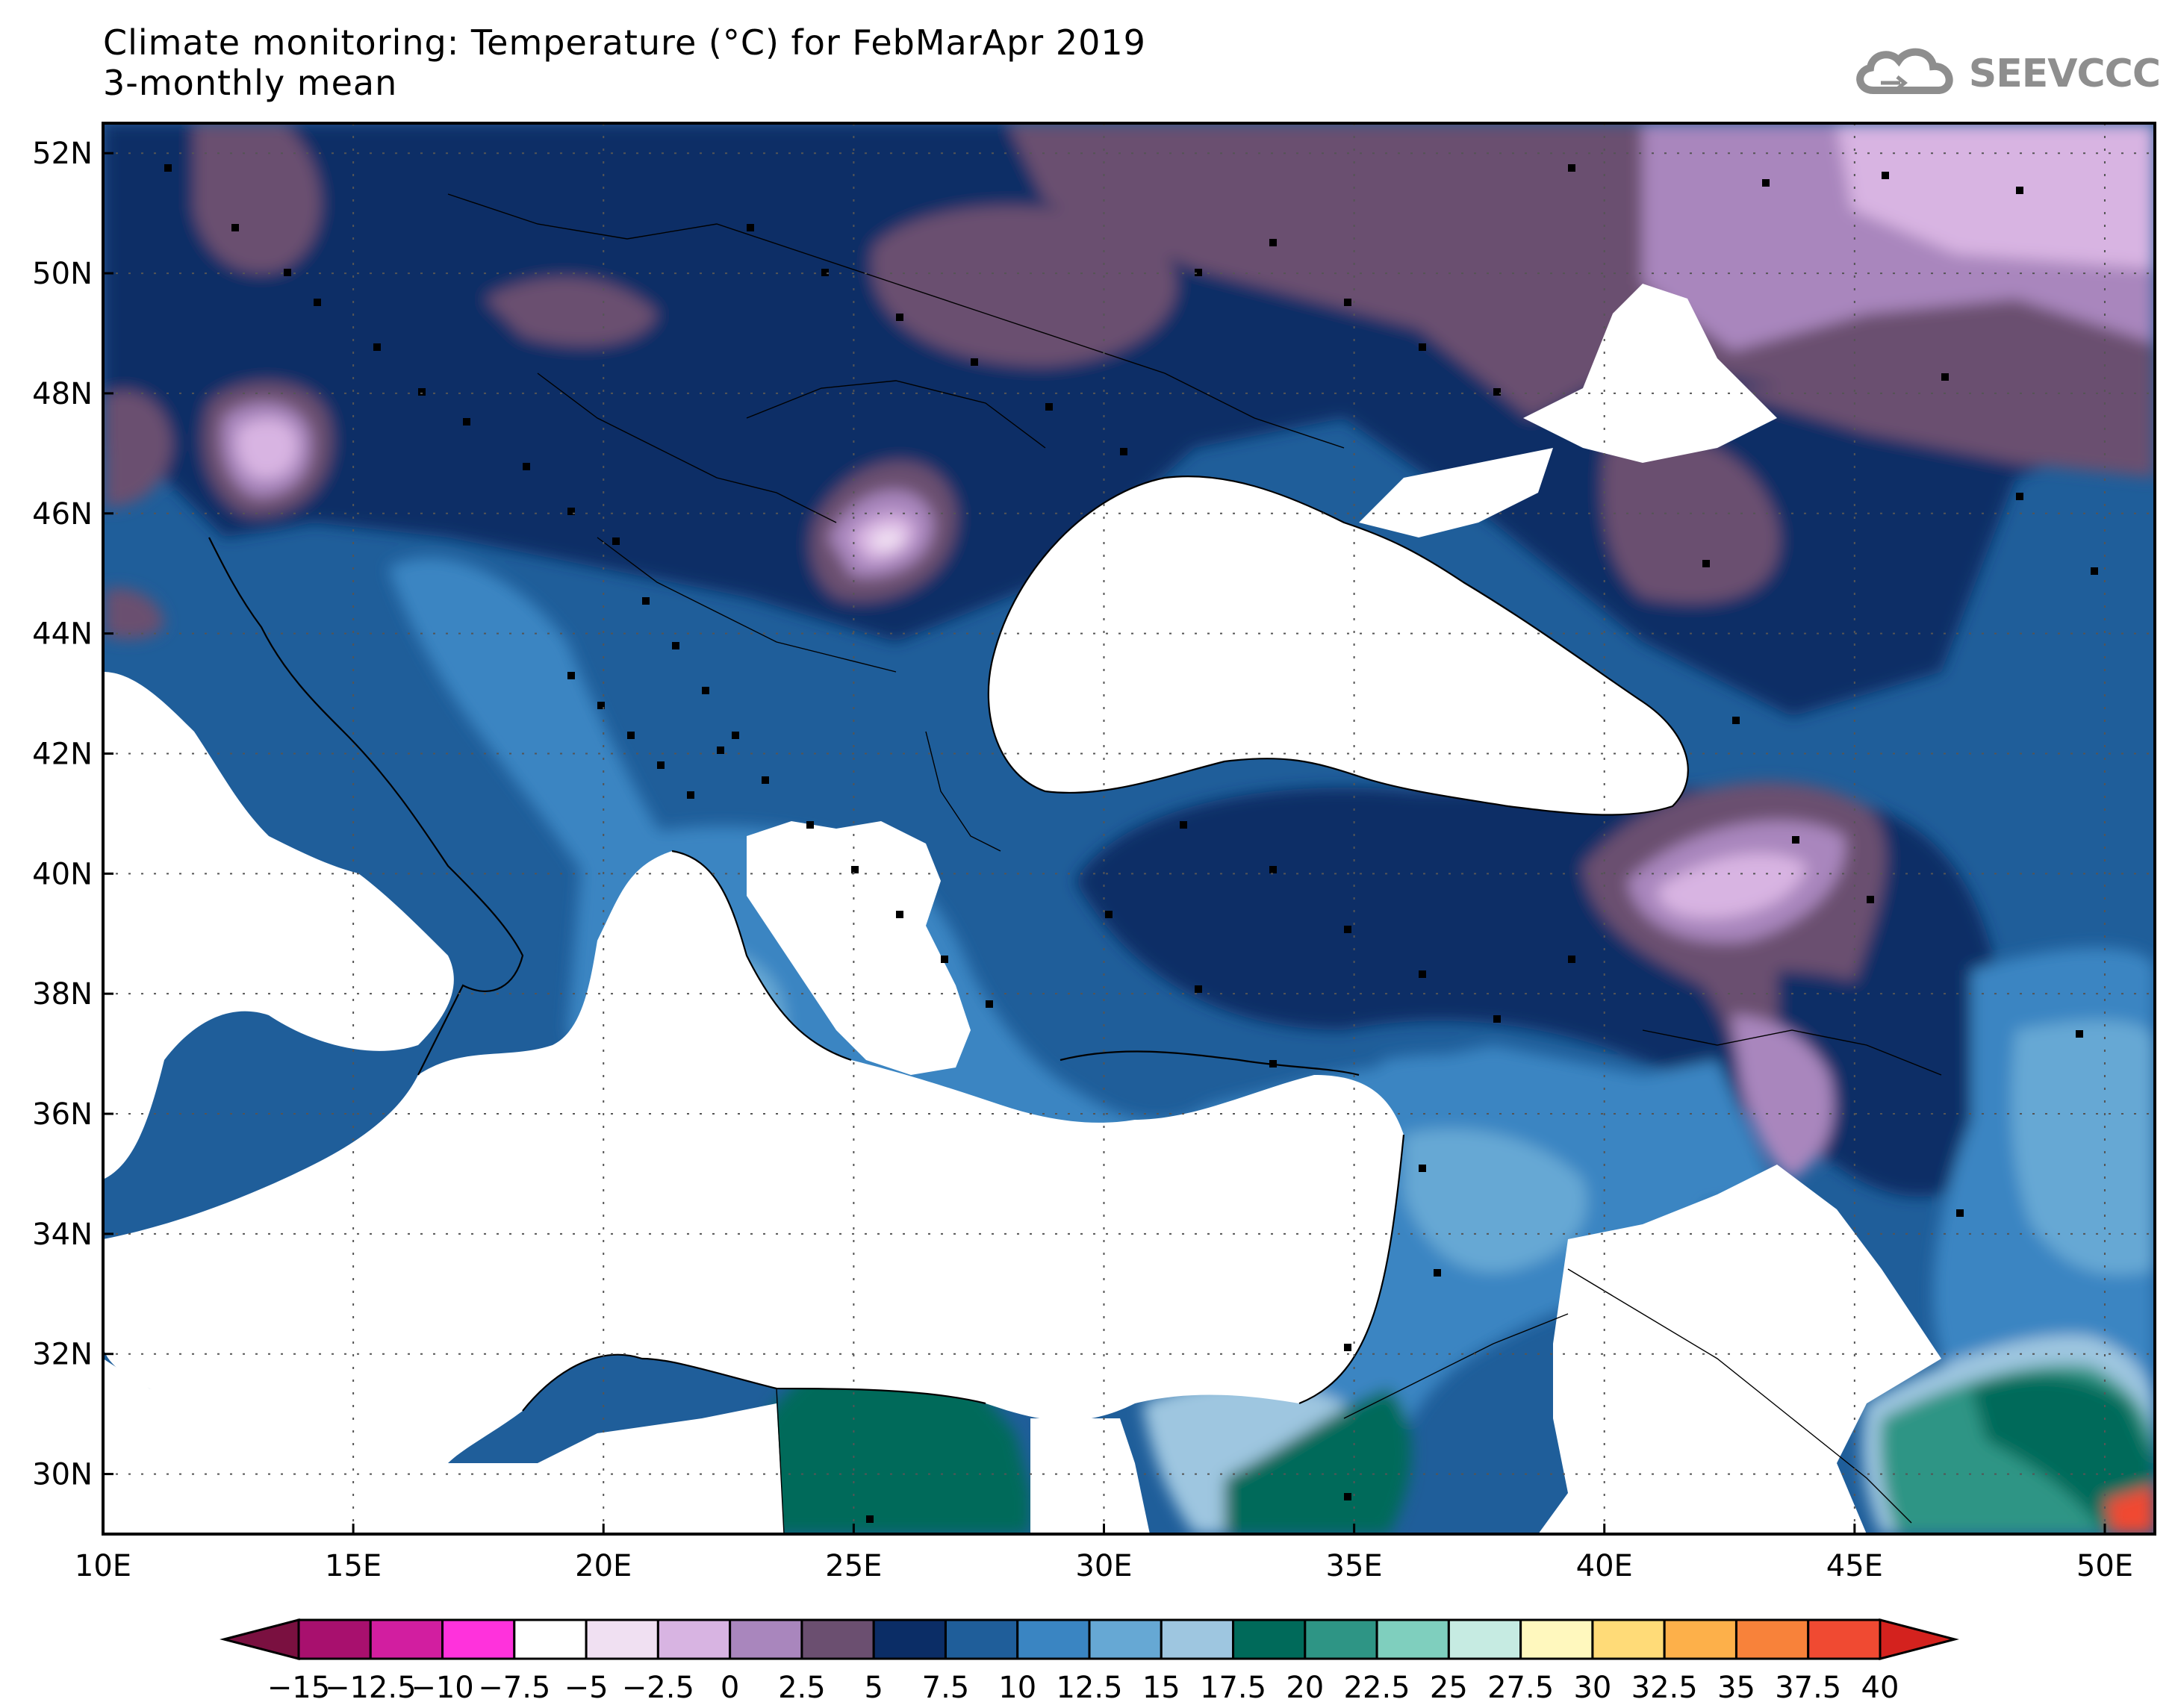  What do you see at coordinates (730, 1688) in the screenshot?
I see `colorbar-label: 0` at bounding box center [730, 1688].